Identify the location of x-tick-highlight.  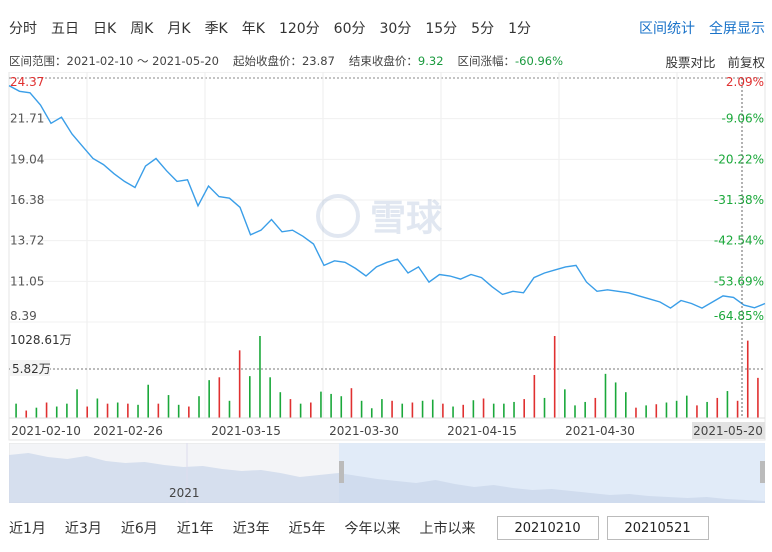
(728, 430).